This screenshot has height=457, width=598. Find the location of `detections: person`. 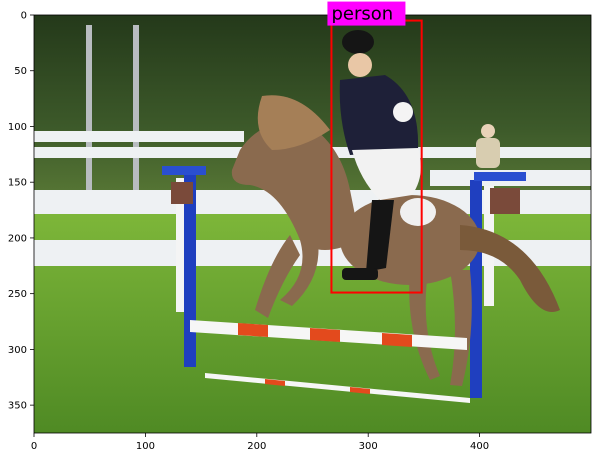

detections: person is located at coordinates (375, 147).